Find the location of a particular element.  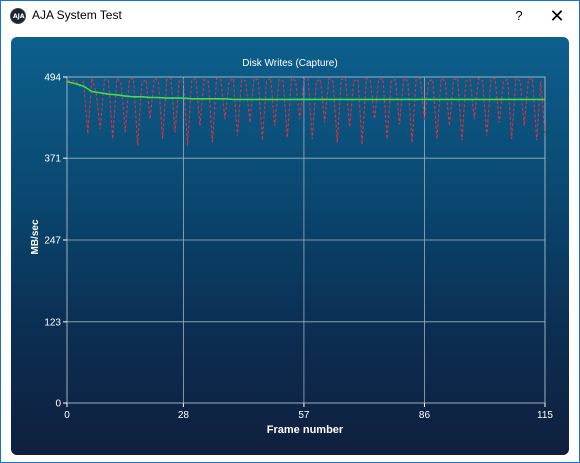

help-button: ? is located at coordinates (519, 15).